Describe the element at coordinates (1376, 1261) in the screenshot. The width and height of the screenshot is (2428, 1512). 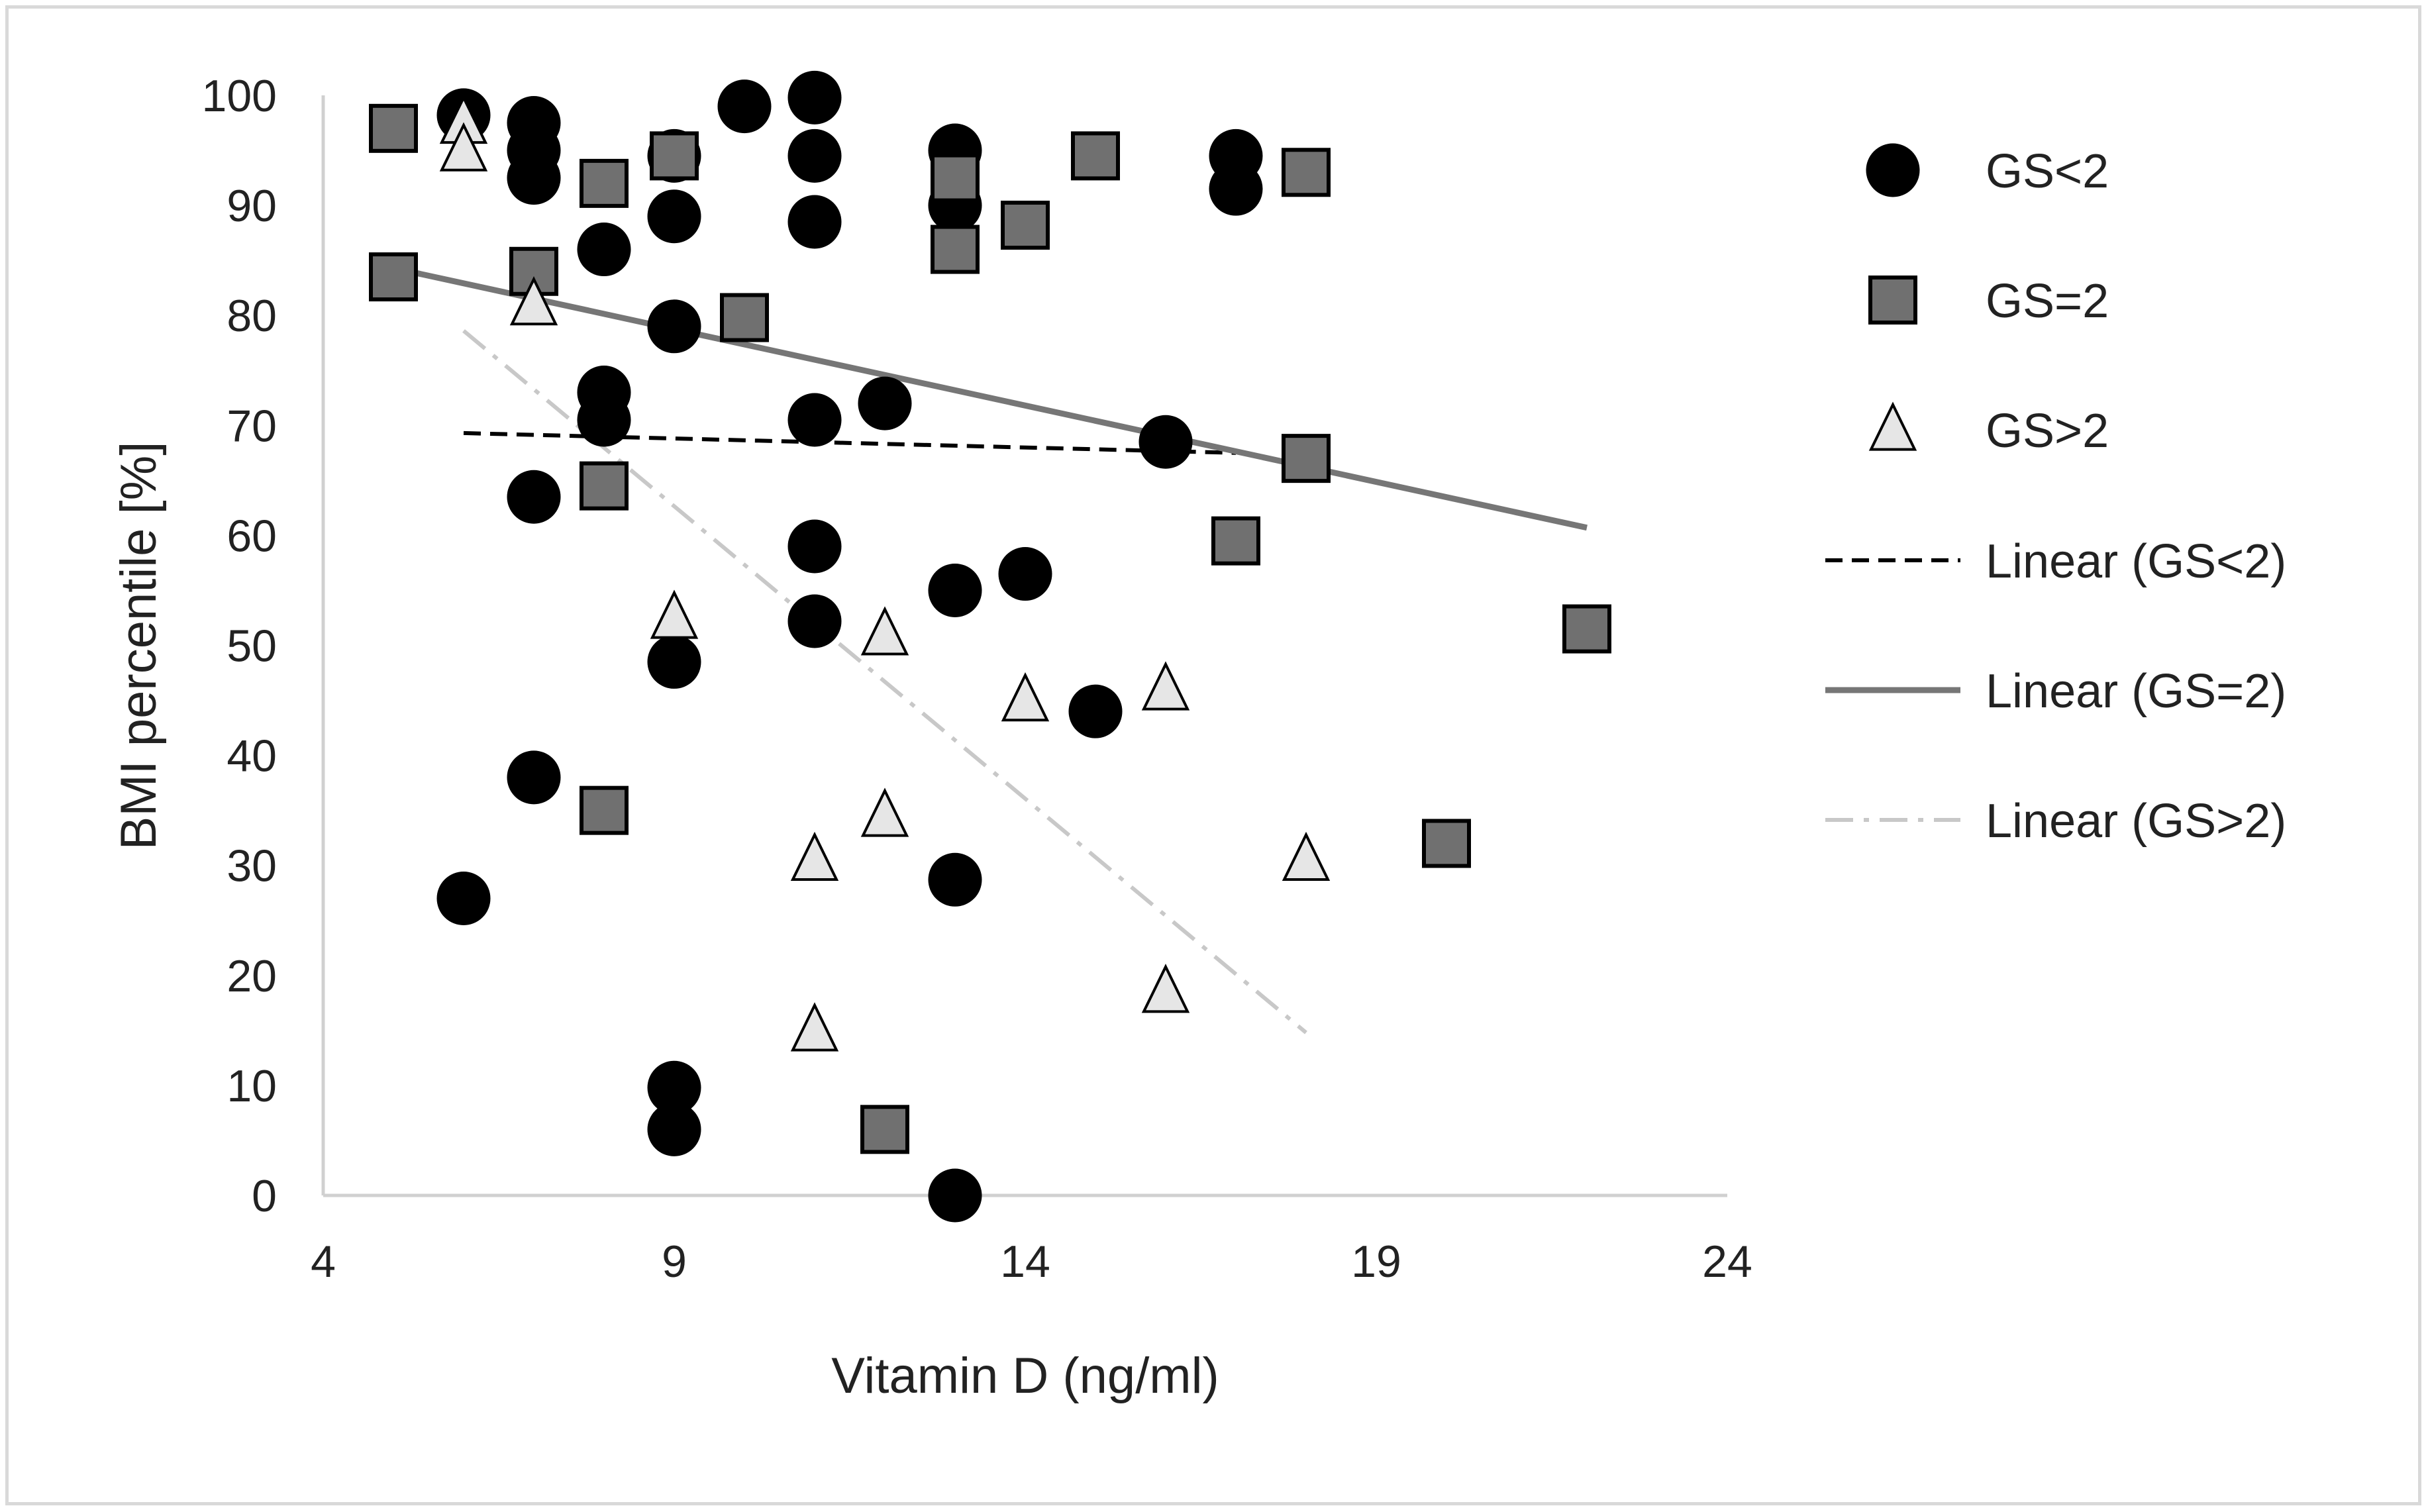
I see `x-tick-label: 19` at that location.